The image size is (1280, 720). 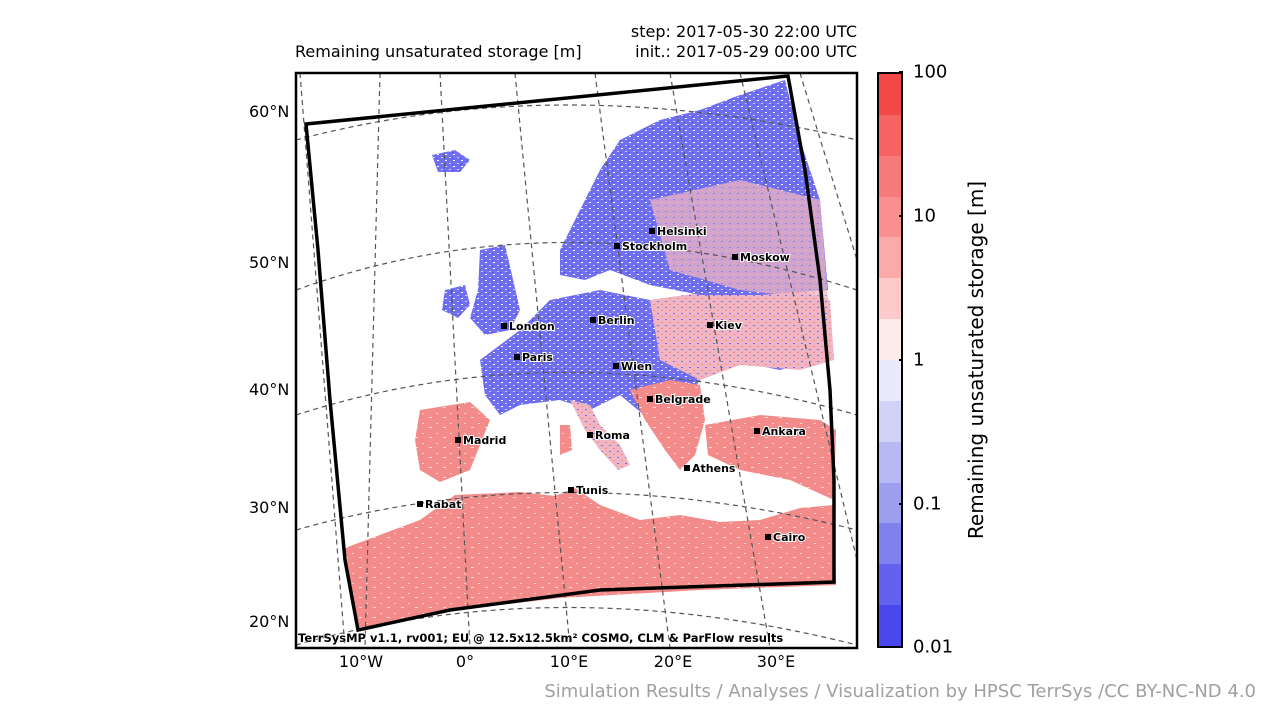 What do you see at coordinates (729, 325) in the screenshot?
I see `city-label: Kiev` at bounding box center [729, 325].